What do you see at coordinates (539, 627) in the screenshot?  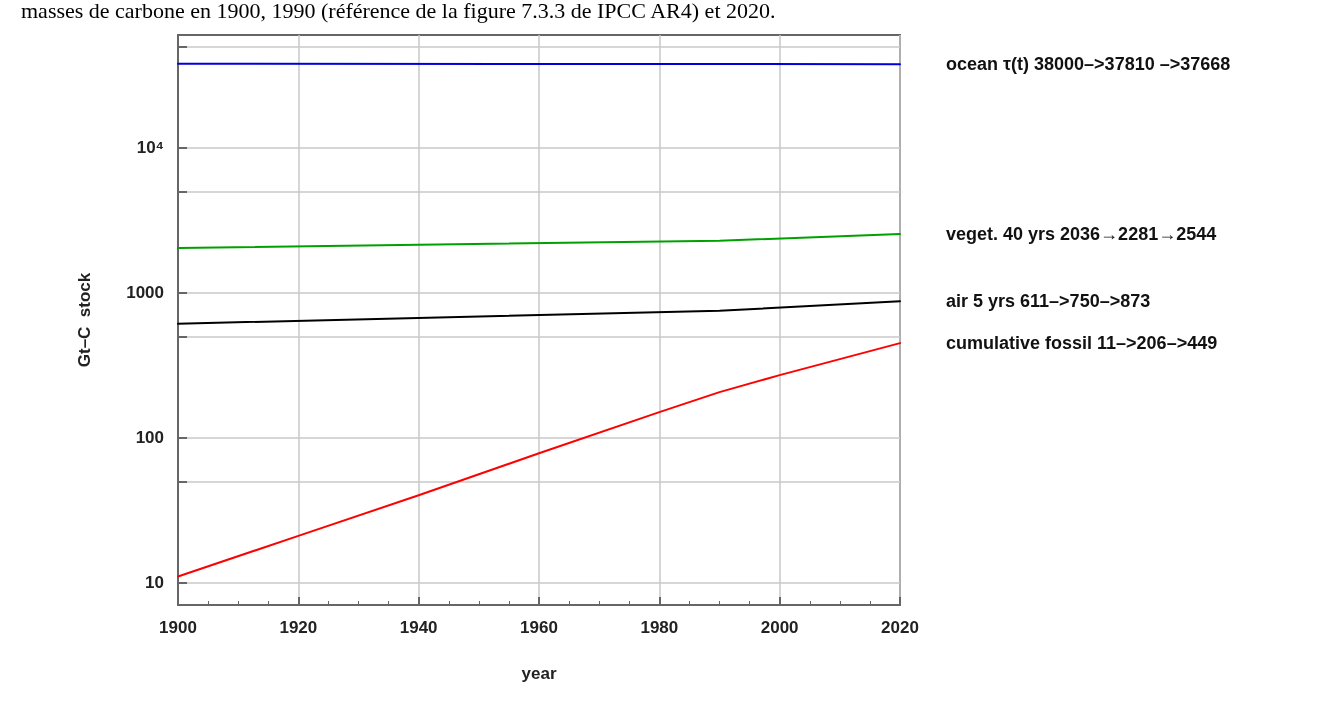 I see `x-tick-label: 1960` at bounding box center [539, 627].